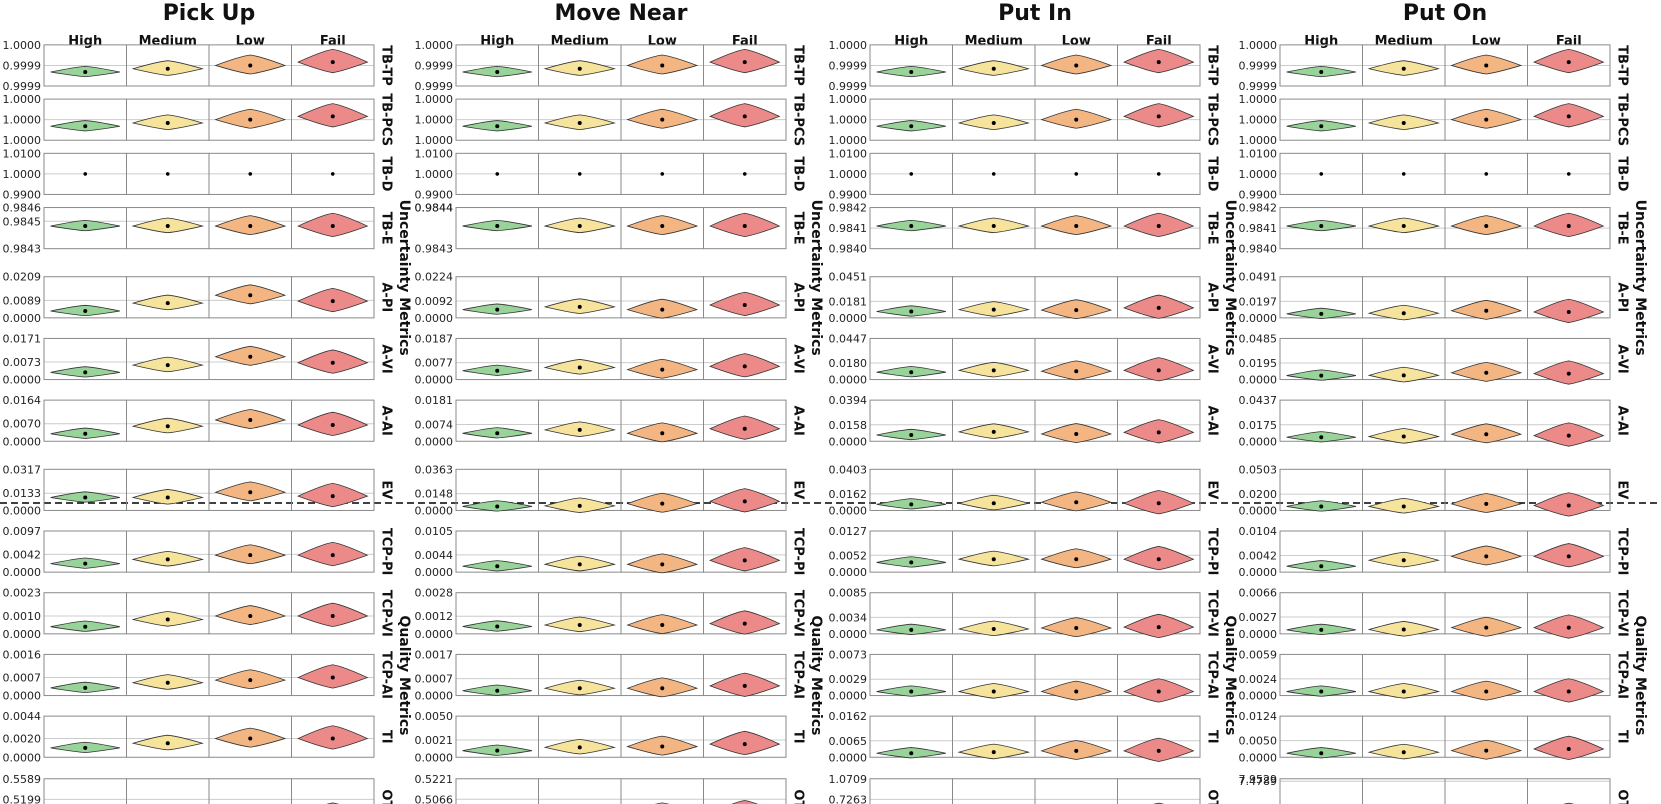 Image resolution: width=1661 pixels, height=804 pixels. What do you see at coordinates (386, 297) in the screenshot?
I see `metric-label: A-PI` at bounding box center [386, 297].